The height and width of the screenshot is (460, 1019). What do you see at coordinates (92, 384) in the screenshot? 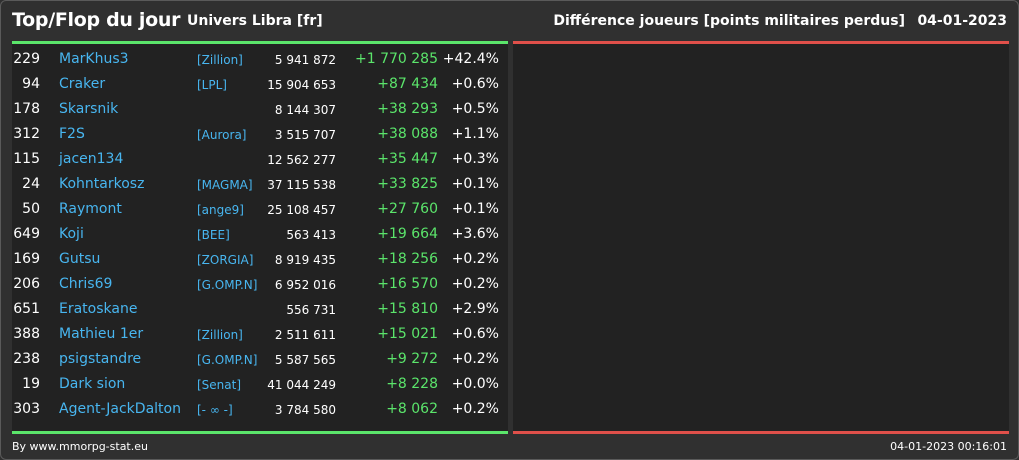
I see `player-name-link: Dark sion` at bounding box center [92, 384].